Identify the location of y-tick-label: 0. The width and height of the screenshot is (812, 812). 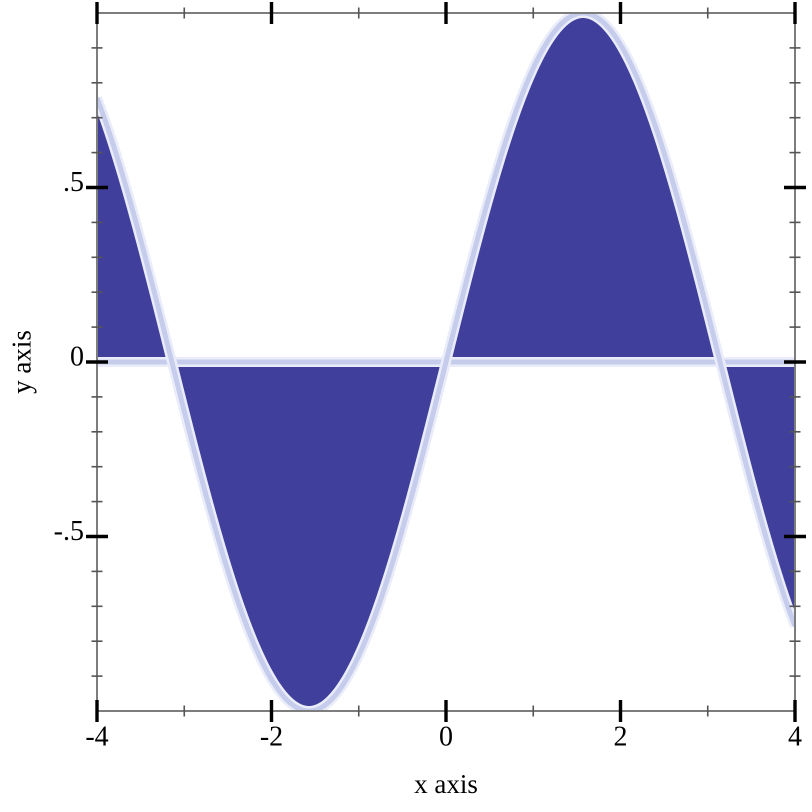
(77, 357).